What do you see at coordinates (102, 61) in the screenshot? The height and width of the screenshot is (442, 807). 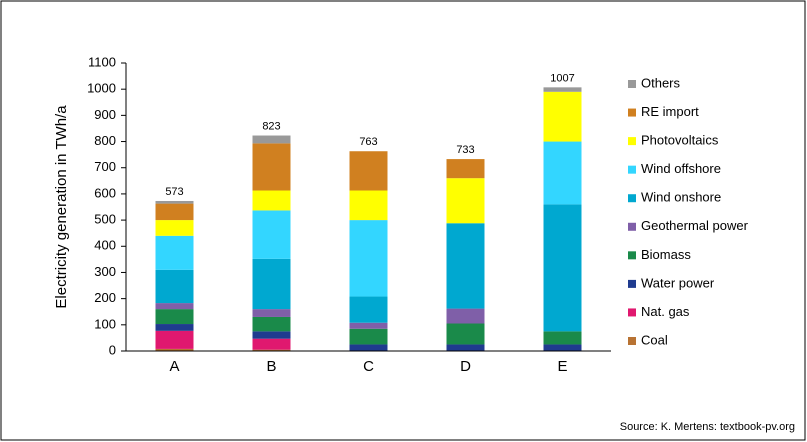 I see `y-tick-label: 1100` at bounding box center [102, 61].